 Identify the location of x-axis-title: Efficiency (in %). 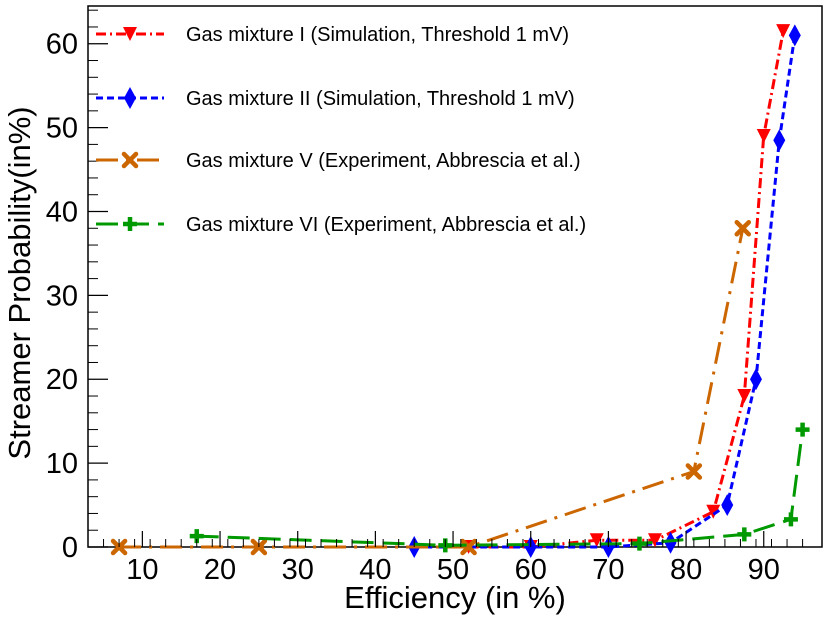
(455, 597).